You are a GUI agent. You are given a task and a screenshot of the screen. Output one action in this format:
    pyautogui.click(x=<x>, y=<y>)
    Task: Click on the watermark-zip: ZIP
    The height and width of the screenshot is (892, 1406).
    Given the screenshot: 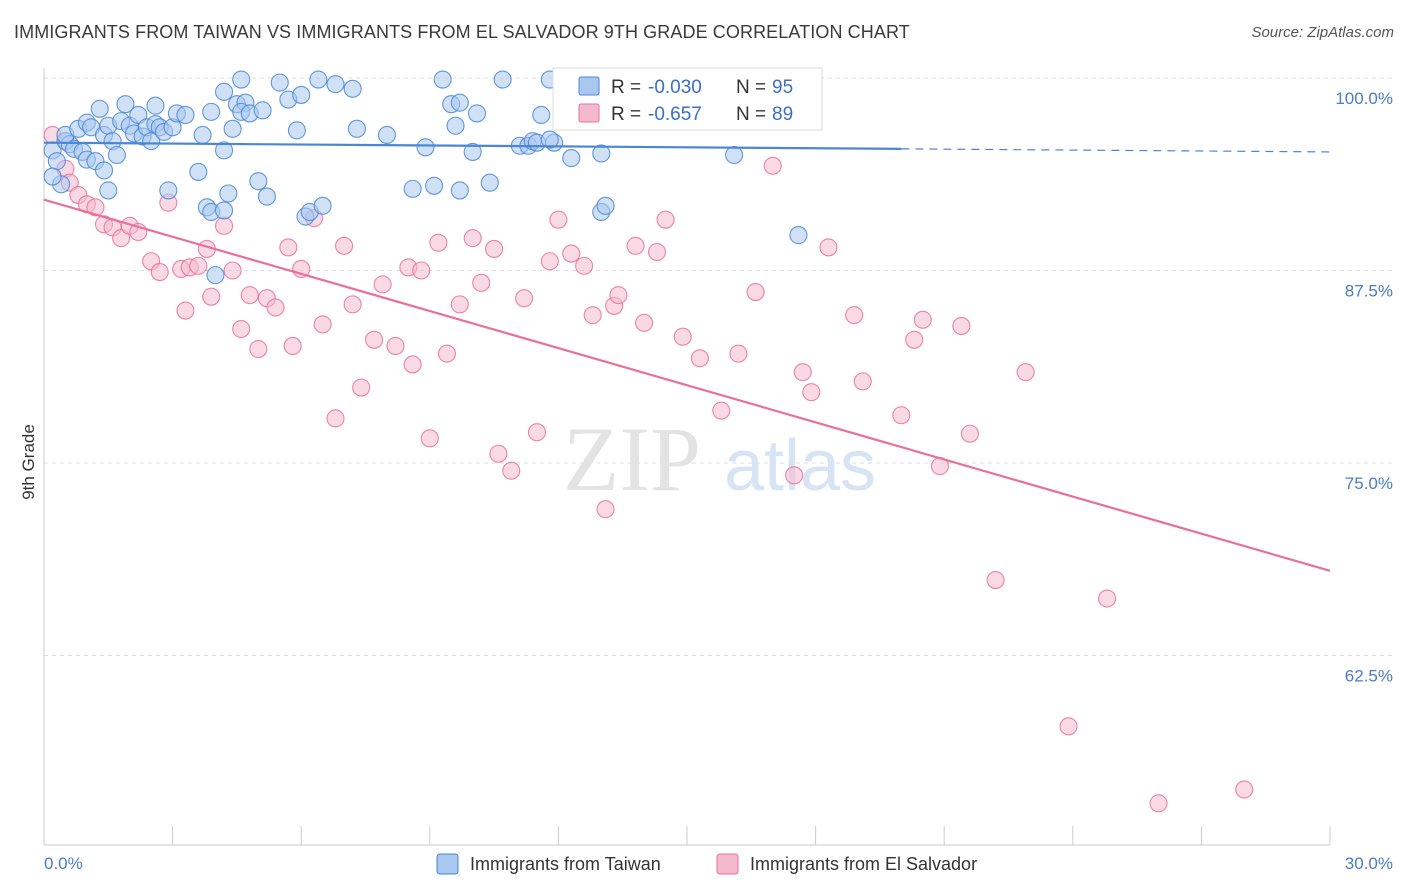 What is the action you would take?
    pyautogui.click(x=632, y=459)
    